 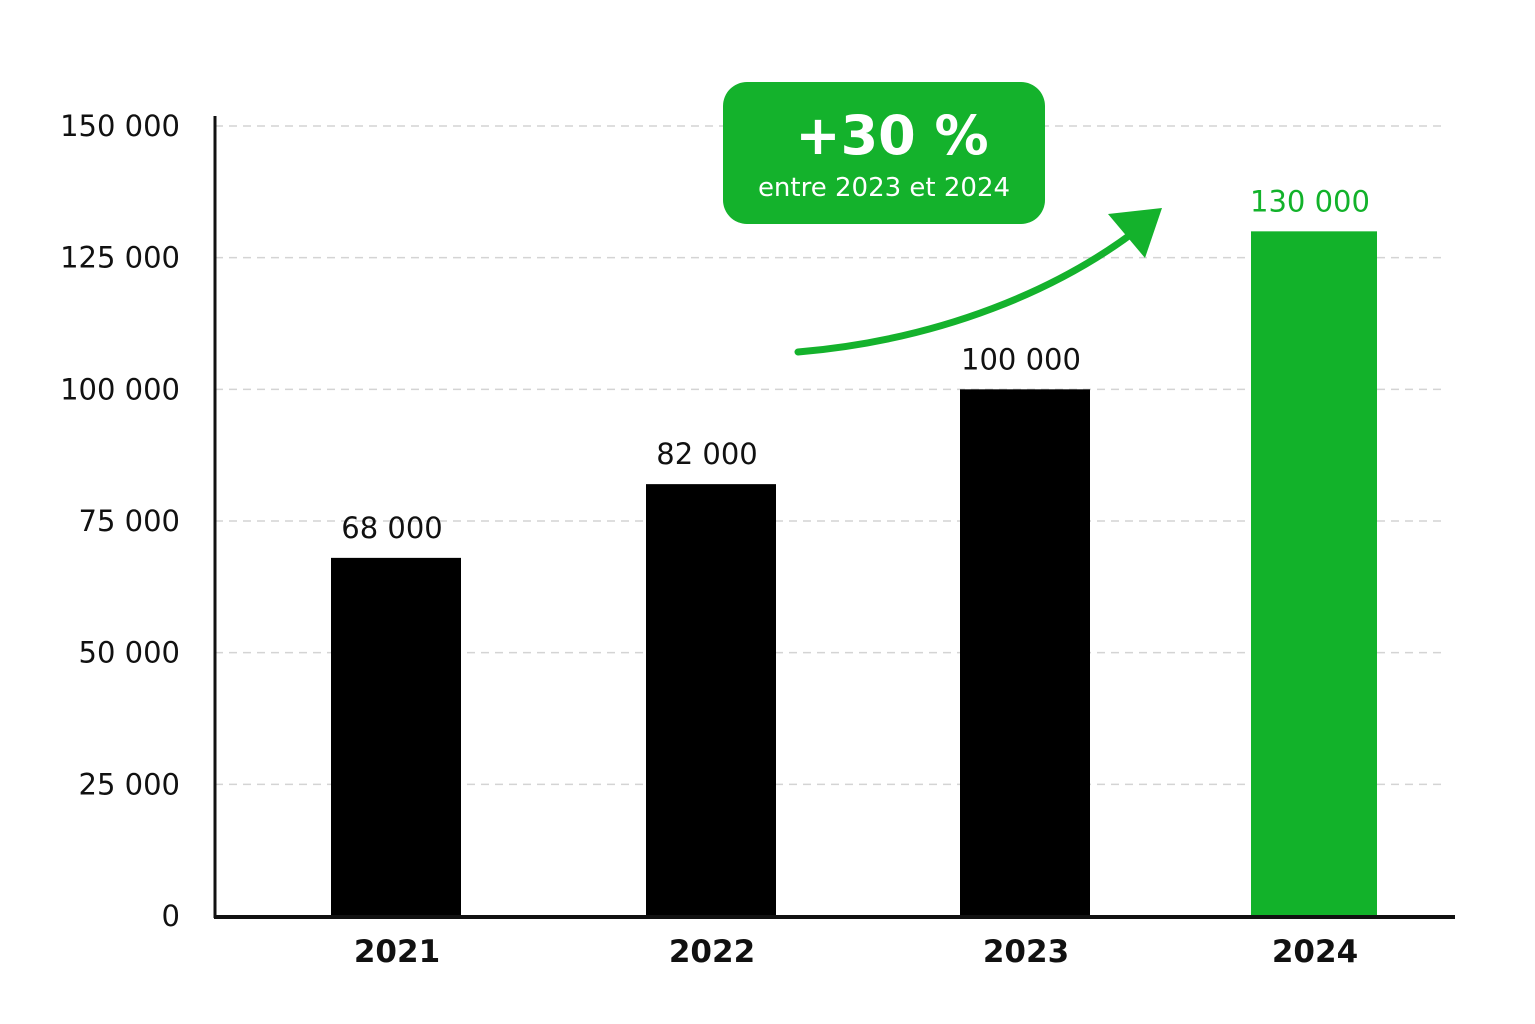 What do you see at coordinates (1314, 574) in the screenshot?
I see `bar-2024` at bounding box center [1314, 574].